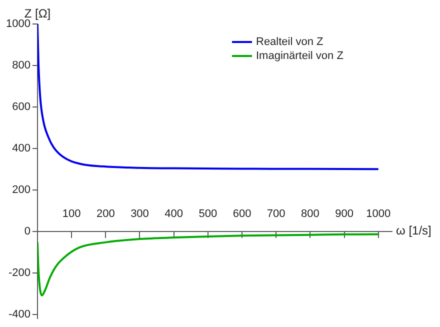  What do you see at coordinates (300, 56) in the screenshot?
I see `legend-label: Imaginärteil von Z` at bounding box center [300, 56].